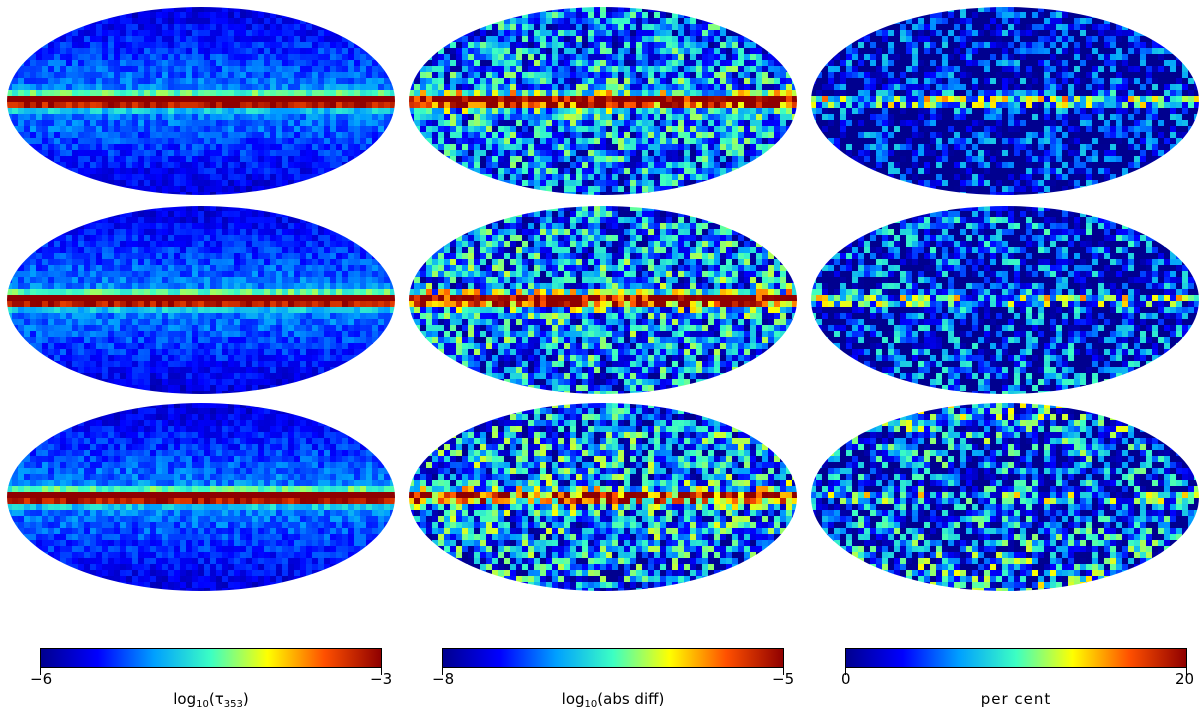  I want to click on colorbar-label: log10(abs diff), so click(613, 702).